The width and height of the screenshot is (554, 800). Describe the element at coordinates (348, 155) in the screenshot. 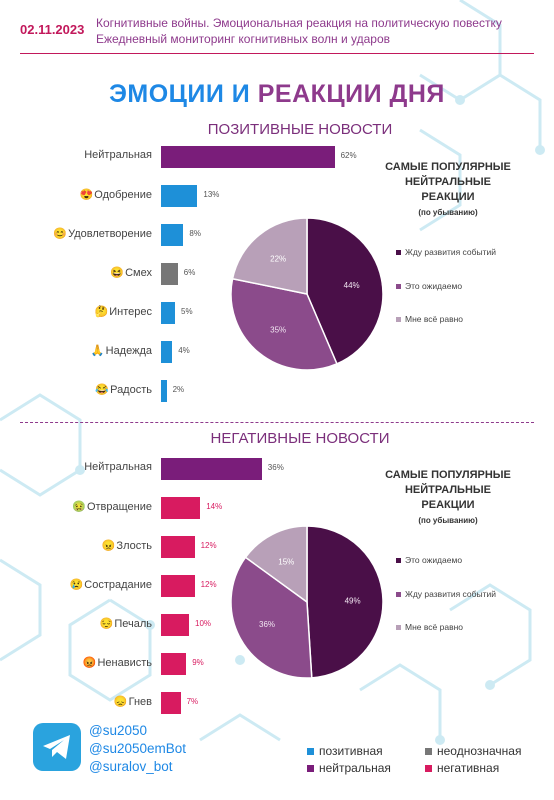

I see `bar-value-label: 62%` at that location.